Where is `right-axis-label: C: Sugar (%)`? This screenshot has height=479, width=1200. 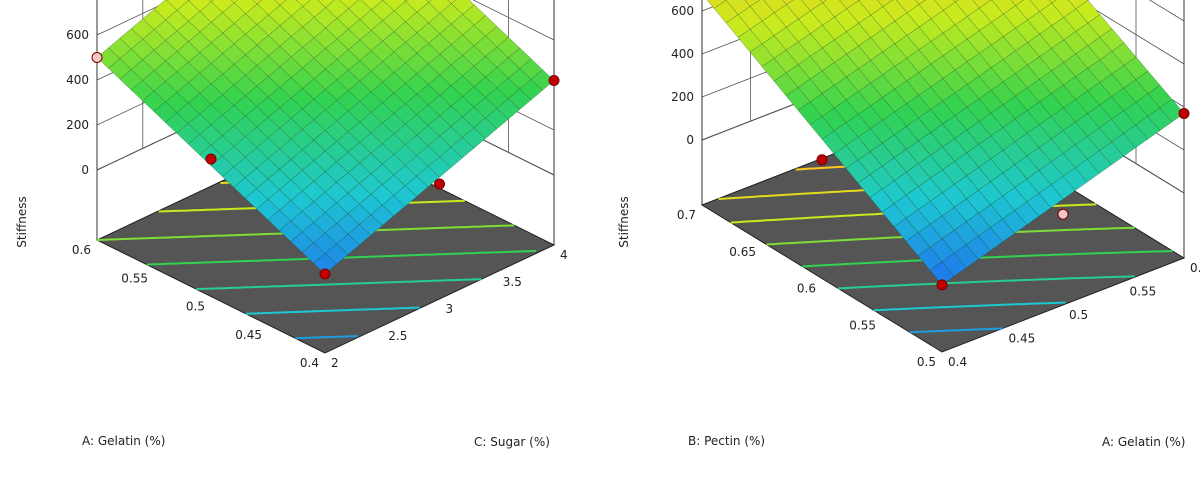 right-axis-label: C: Sugar (%) is located at coordinates (512, 442).